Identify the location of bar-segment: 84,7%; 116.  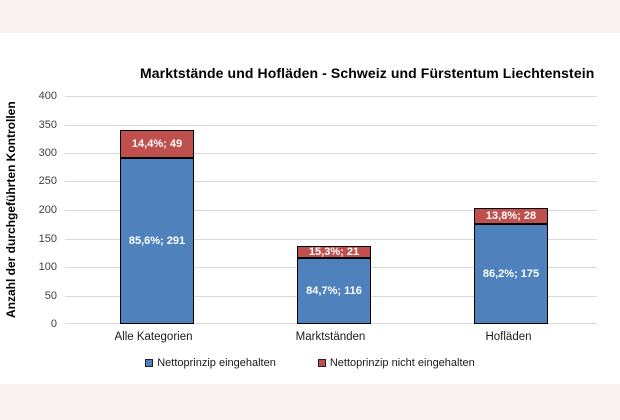
(334, 291).